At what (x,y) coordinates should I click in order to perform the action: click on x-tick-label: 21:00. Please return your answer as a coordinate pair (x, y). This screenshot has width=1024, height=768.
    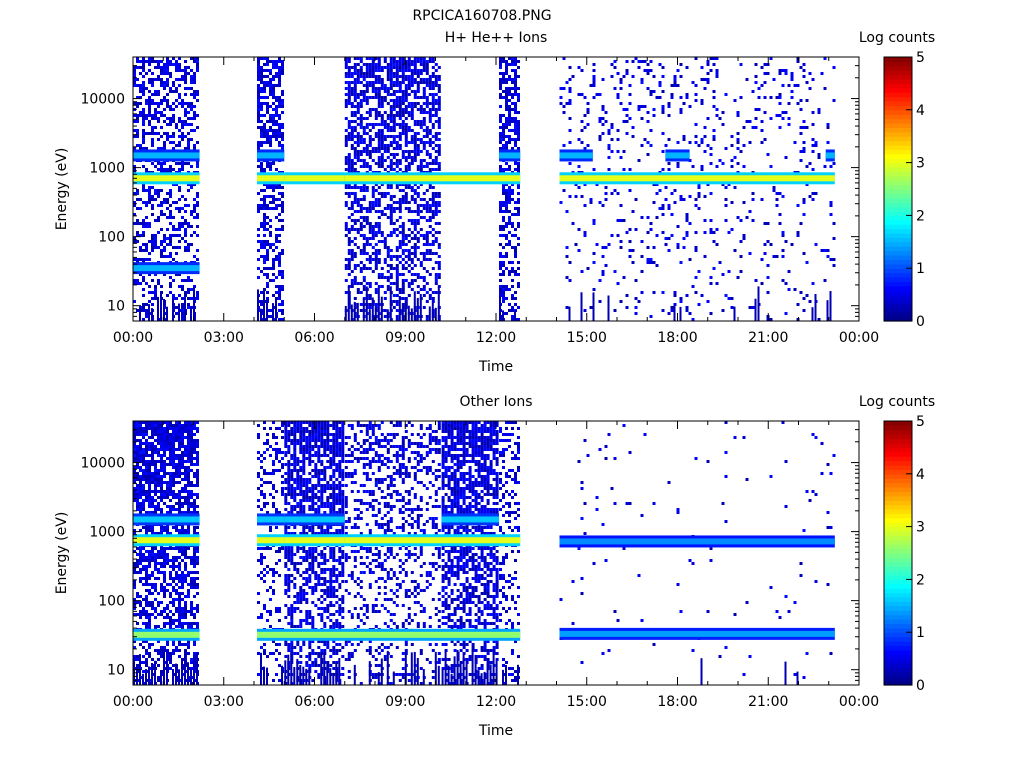
    Looking at the image, I should click on (768, 338).